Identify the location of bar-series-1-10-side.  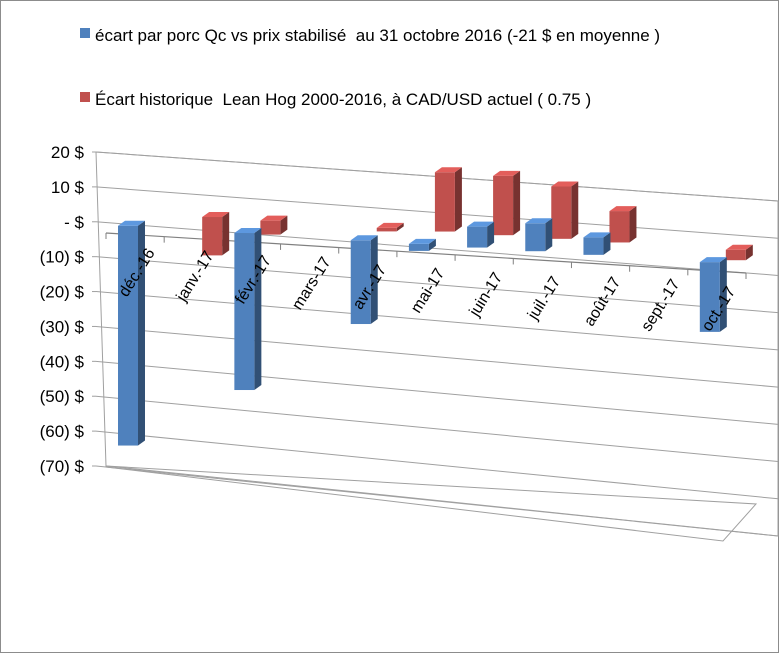
(723, 294).